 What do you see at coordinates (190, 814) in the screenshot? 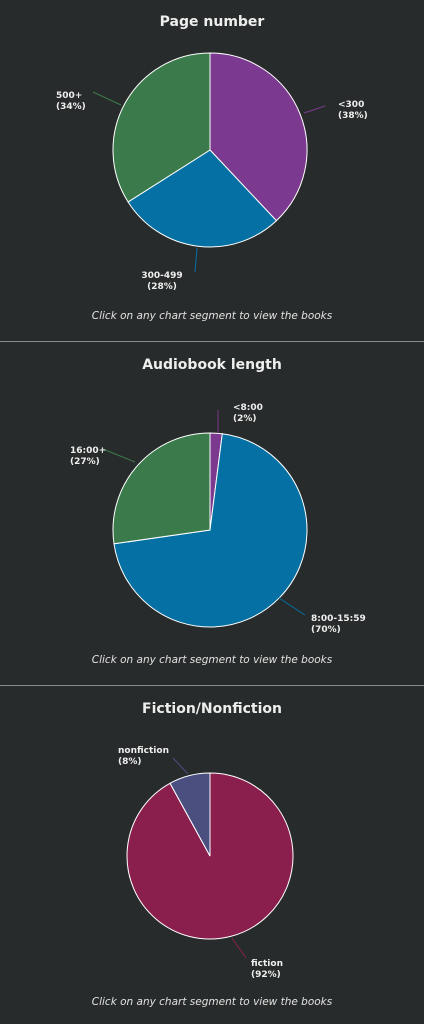
I see `pie-slice-nonfiction` at bounding box center [190, 814].